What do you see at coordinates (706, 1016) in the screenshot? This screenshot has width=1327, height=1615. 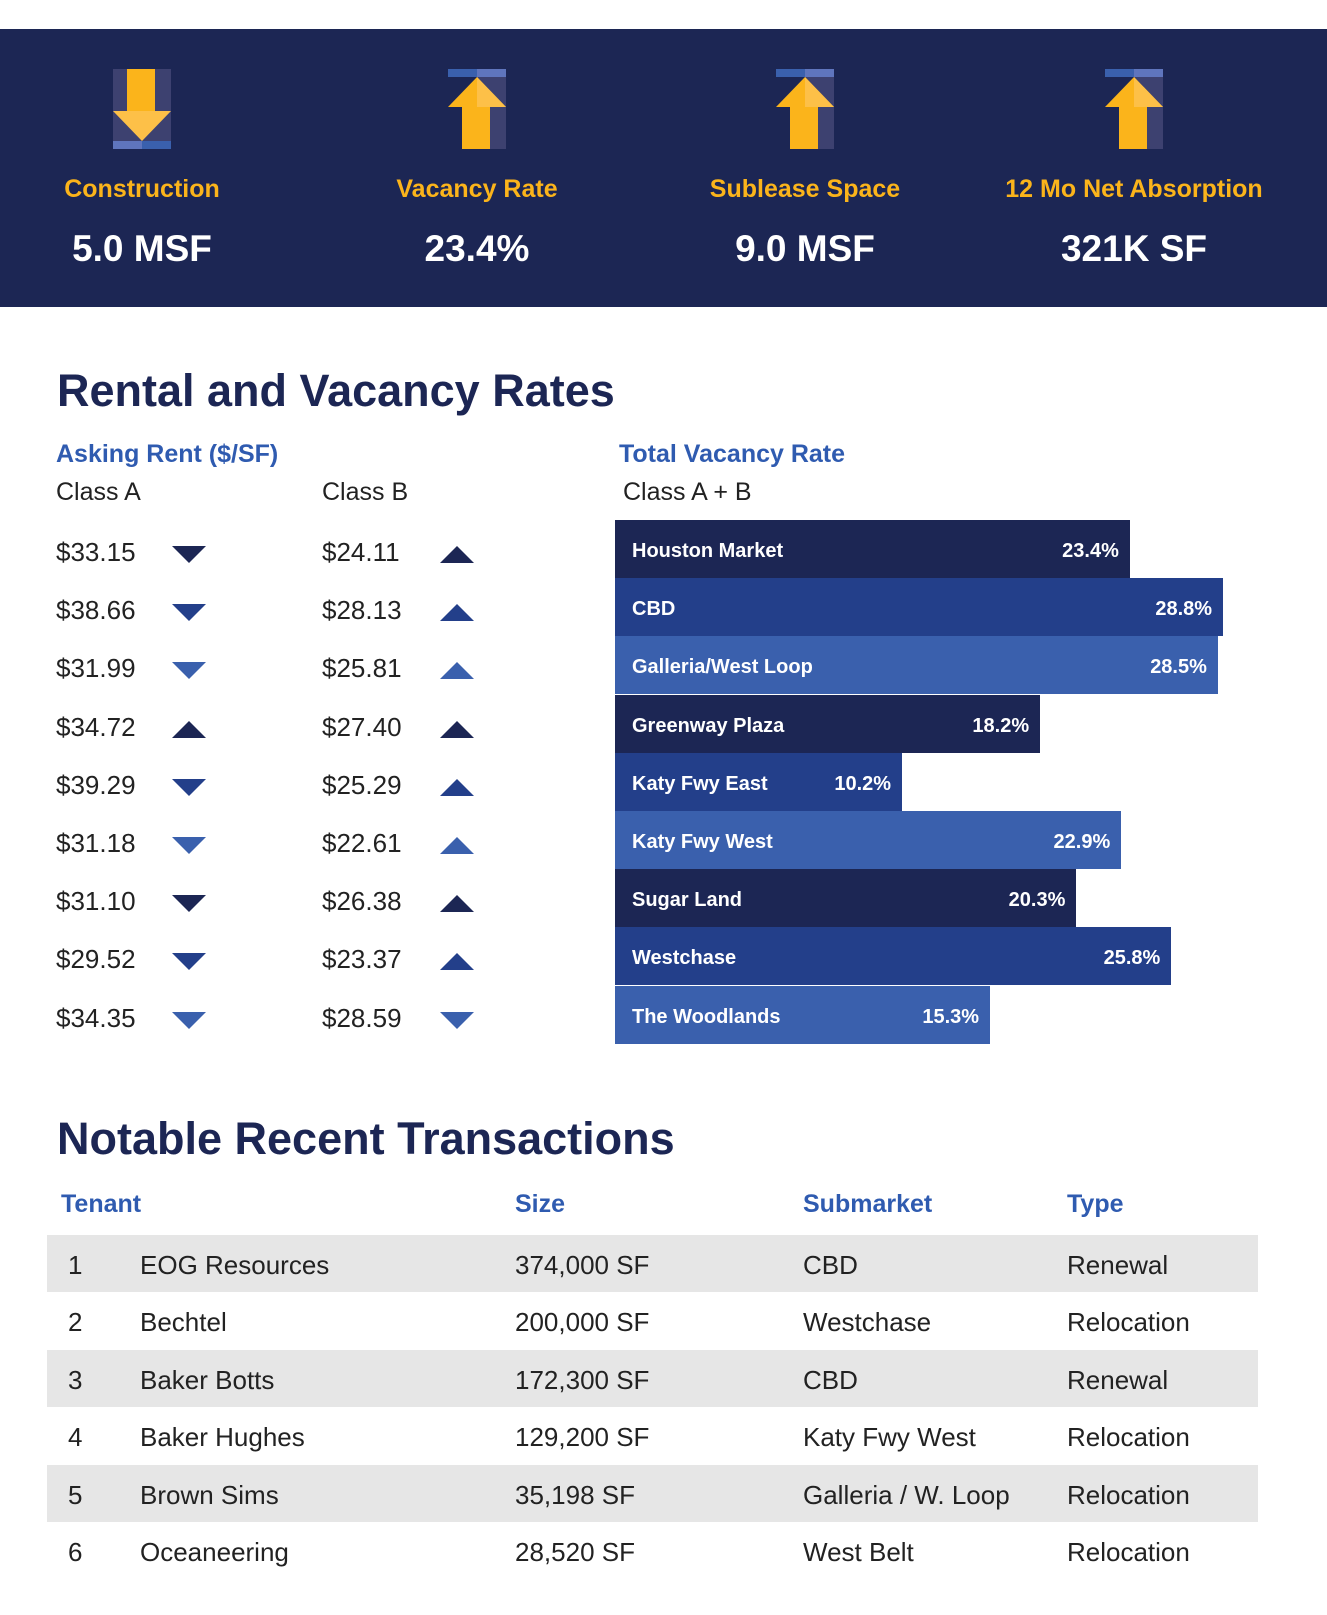 I see `bar-label: The Woodlands` at bounding box center [706, 1016].